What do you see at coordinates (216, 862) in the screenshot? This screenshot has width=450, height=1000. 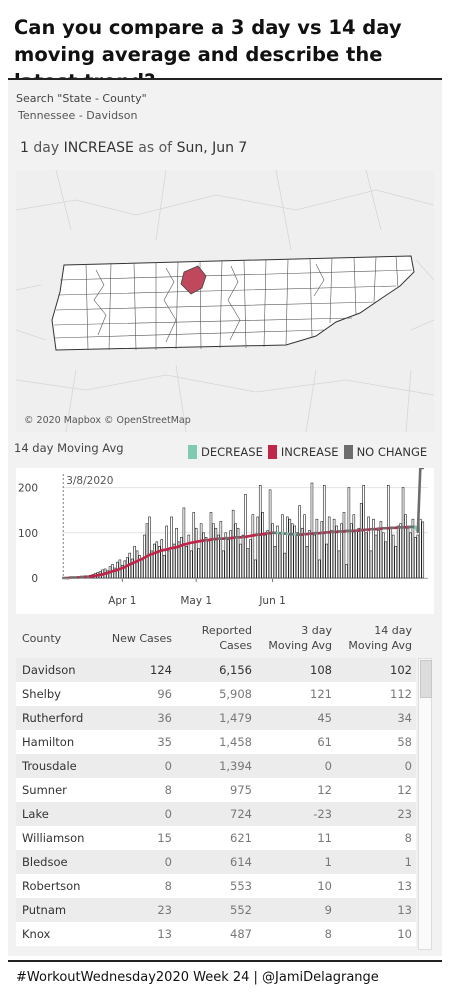 I see `table-row: Bledsoe 0 614 1 1` at bounding box center [216, 862].